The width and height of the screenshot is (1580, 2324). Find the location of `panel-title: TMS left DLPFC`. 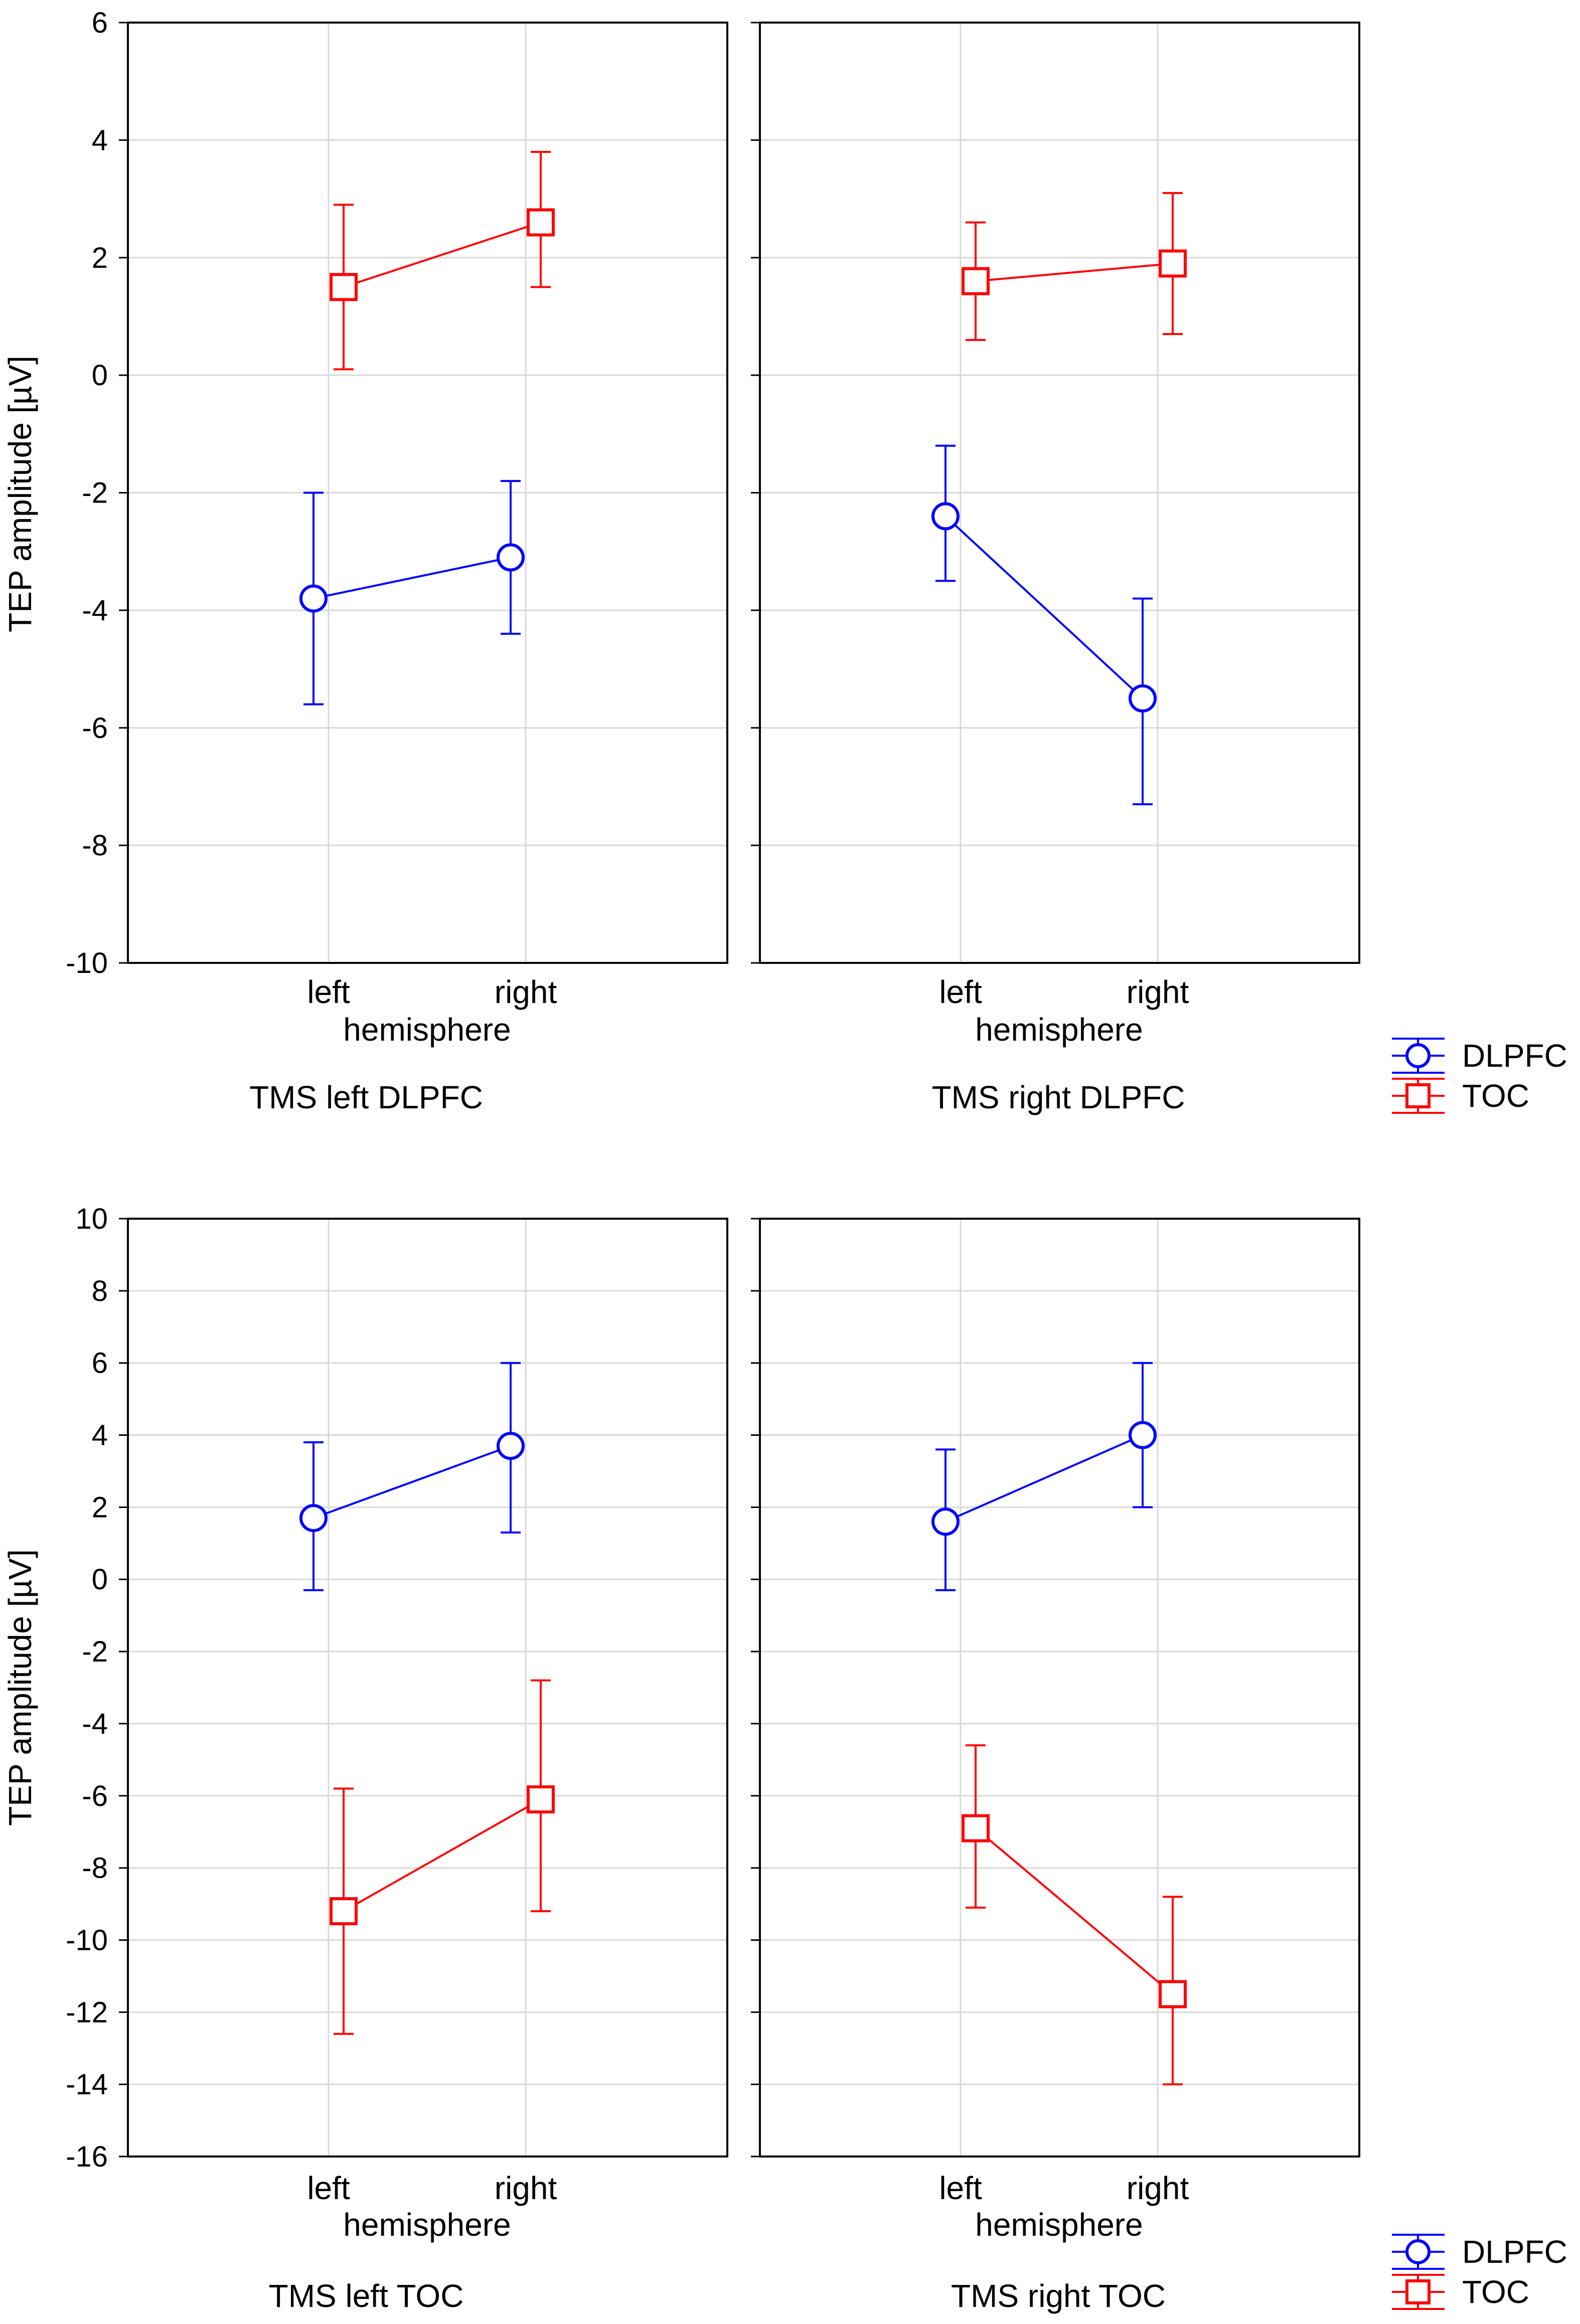

panel-title: TMS left DLPFC is located at coordinates (366, 1097).